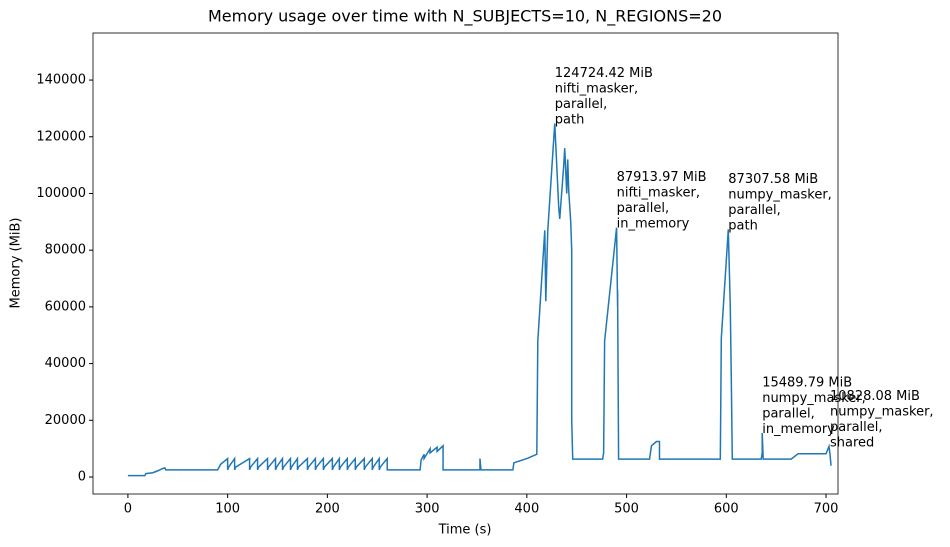 This screenshot has height=547, width=950. I want to click on x-tick-label: 300, so click(427, 509).